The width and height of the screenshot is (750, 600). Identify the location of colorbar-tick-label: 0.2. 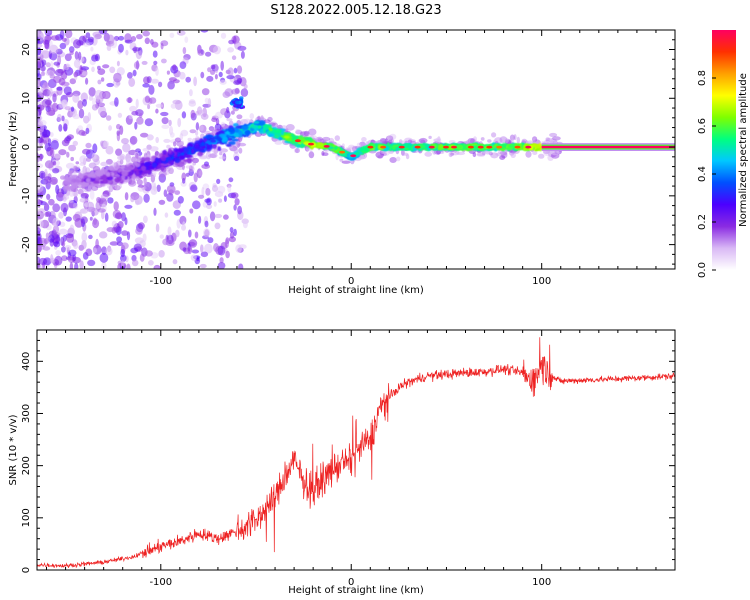
(702, 222).